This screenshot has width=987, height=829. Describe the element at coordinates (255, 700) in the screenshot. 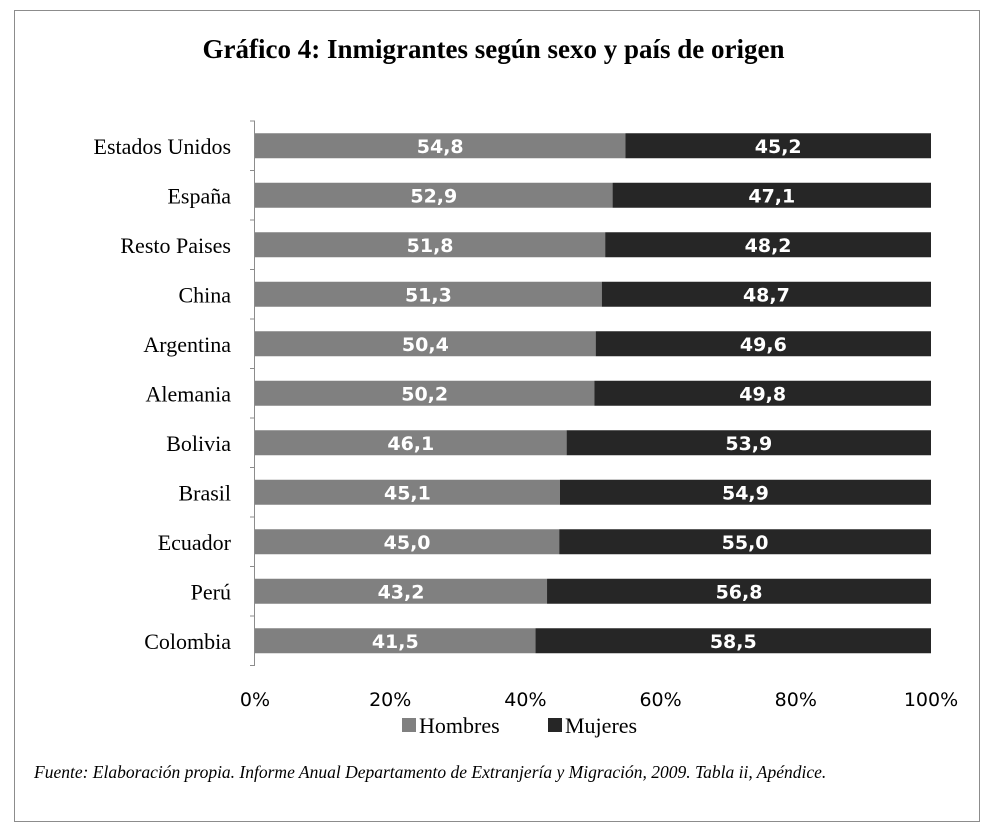

I see `x-tick-label: 0%` at that location.